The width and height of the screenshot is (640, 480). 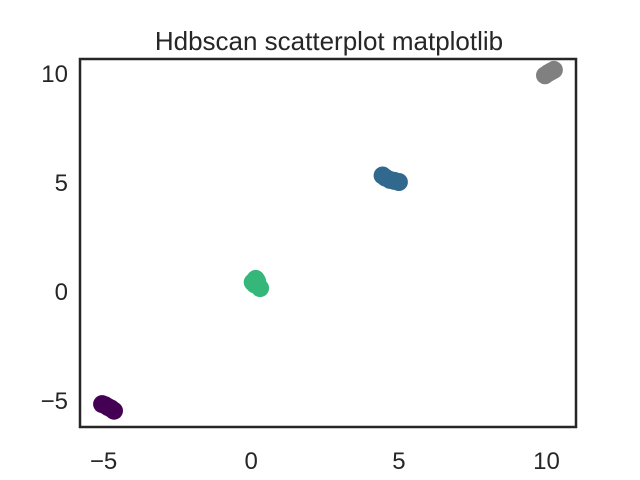 I want to click on x-tick-label: 10, so click(x=546, y=461).